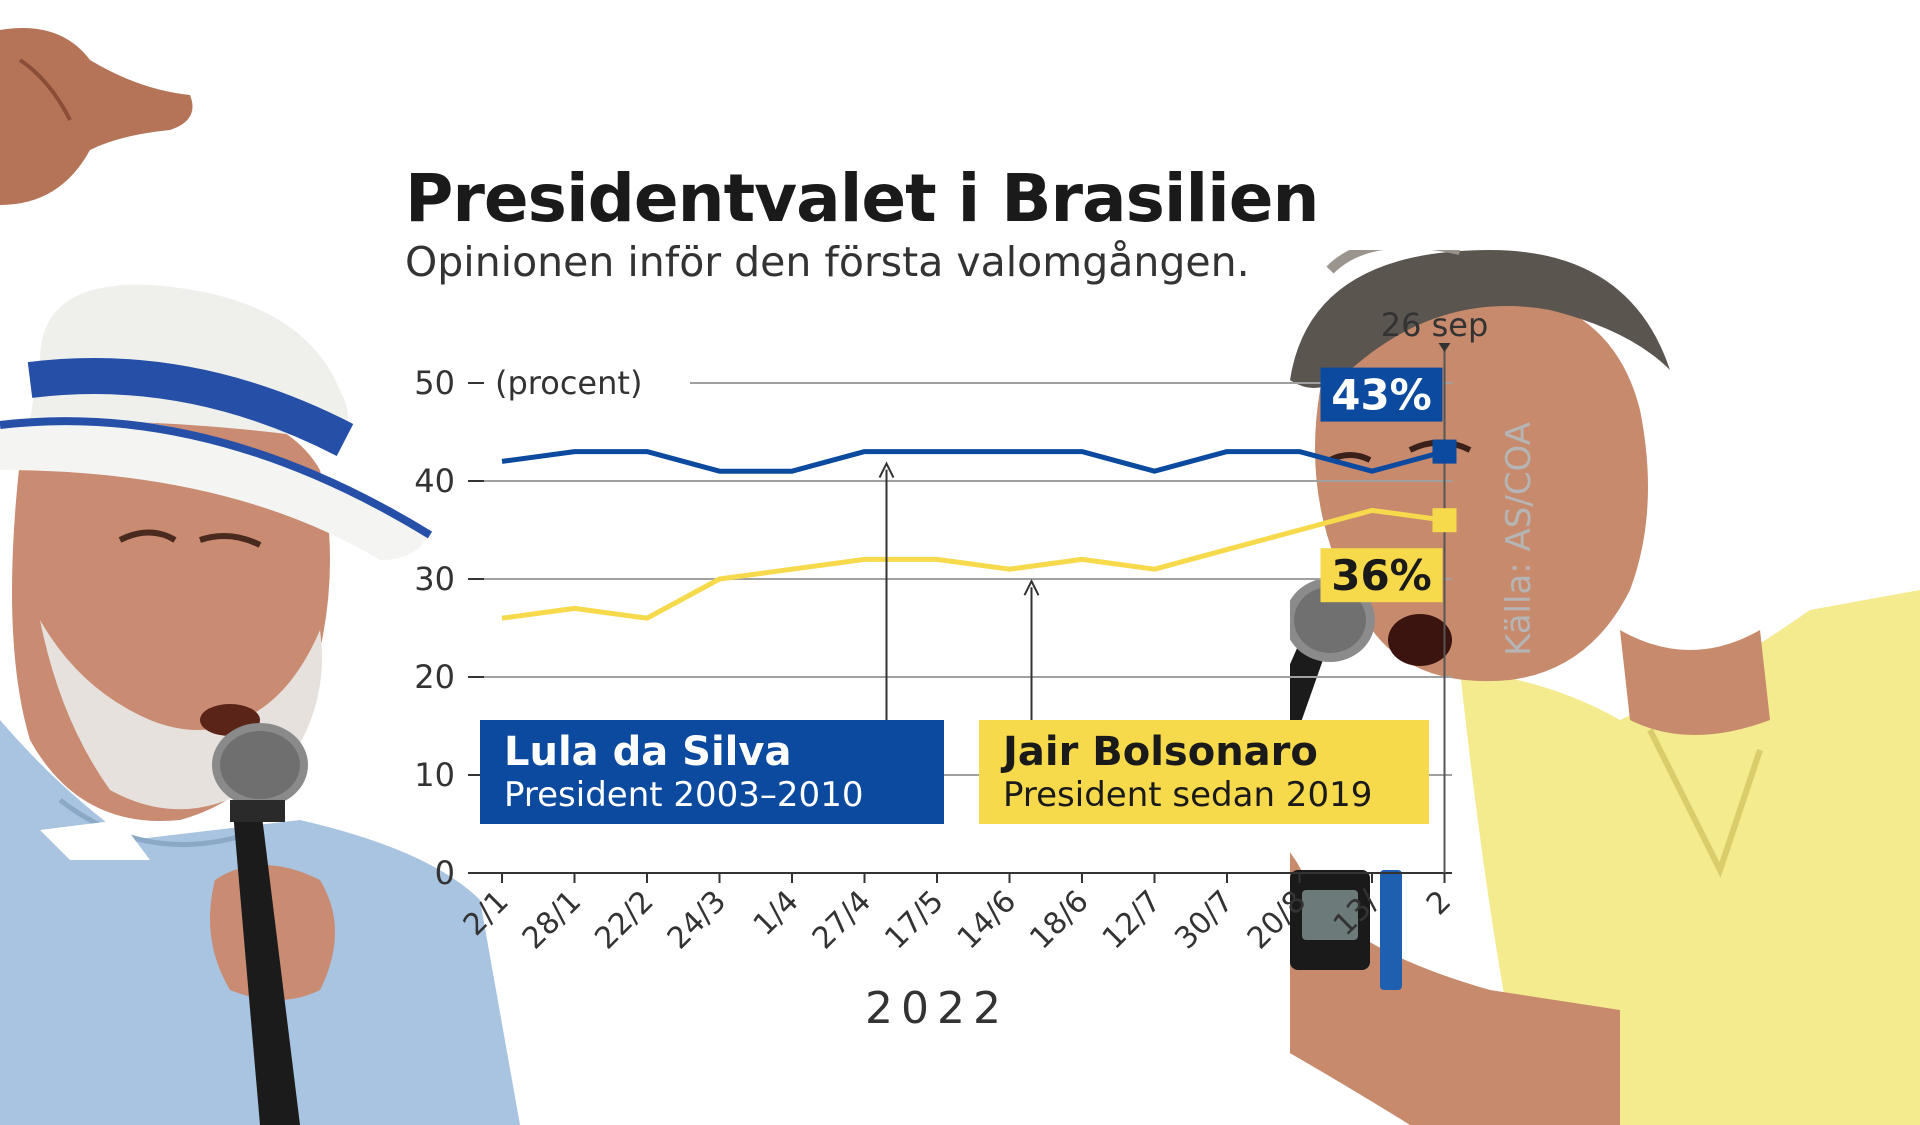  Describe the element at coordinates (937, 1008) in the screenshot. I see `x-axis-year-label: 2022` at that location.